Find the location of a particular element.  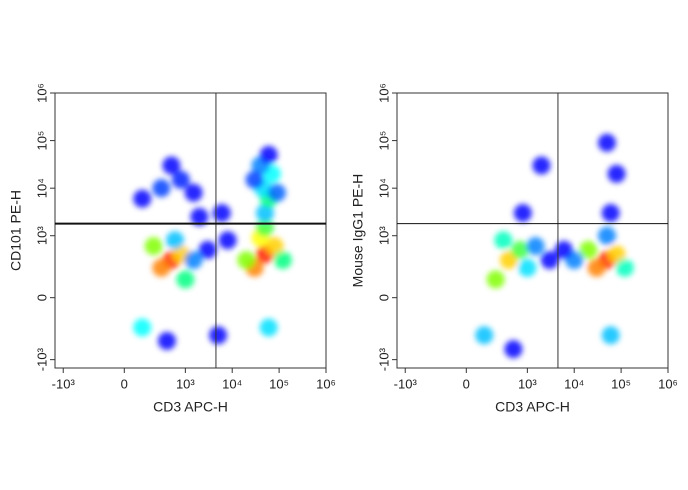

y-axis-label: Mouse IgG1 PE-H is located at coordinates (358, 231).